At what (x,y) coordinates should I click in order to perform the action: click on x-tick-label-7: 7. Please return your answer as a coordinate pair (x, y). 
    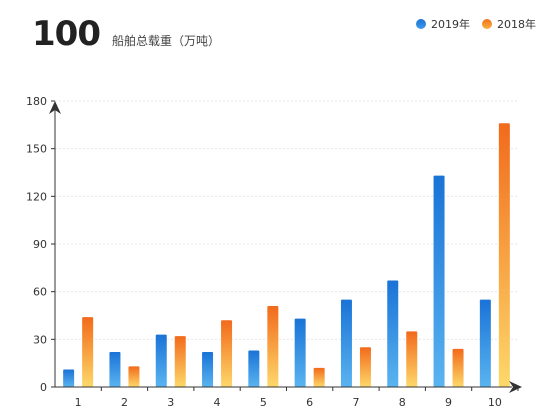
    Looking at the image, I should click on (355, 402).